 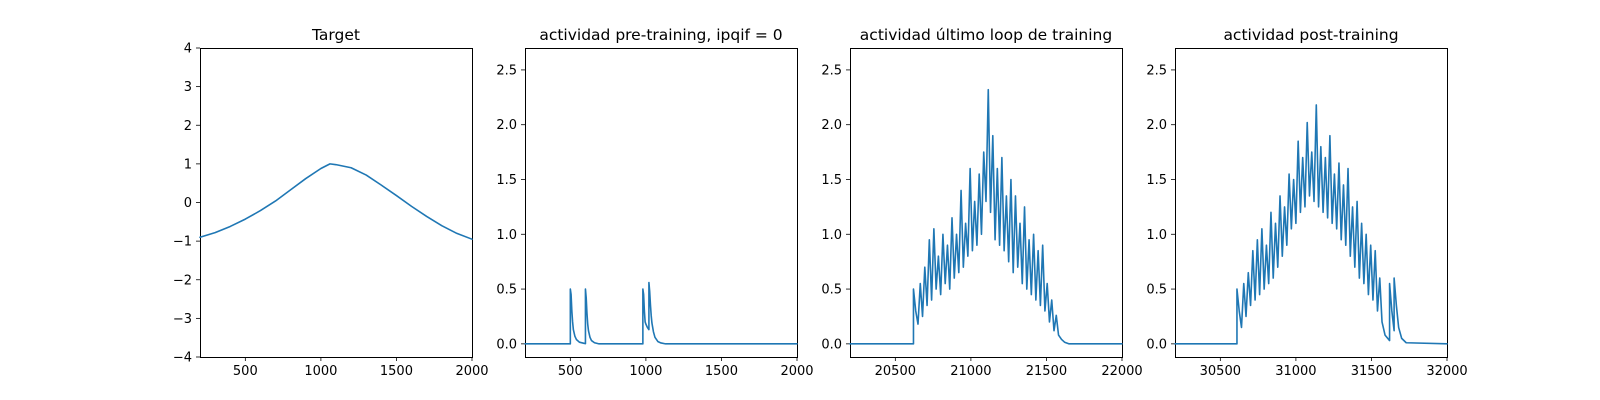 I want to click on y-tick-label: −4, so click(x=182, y=358).